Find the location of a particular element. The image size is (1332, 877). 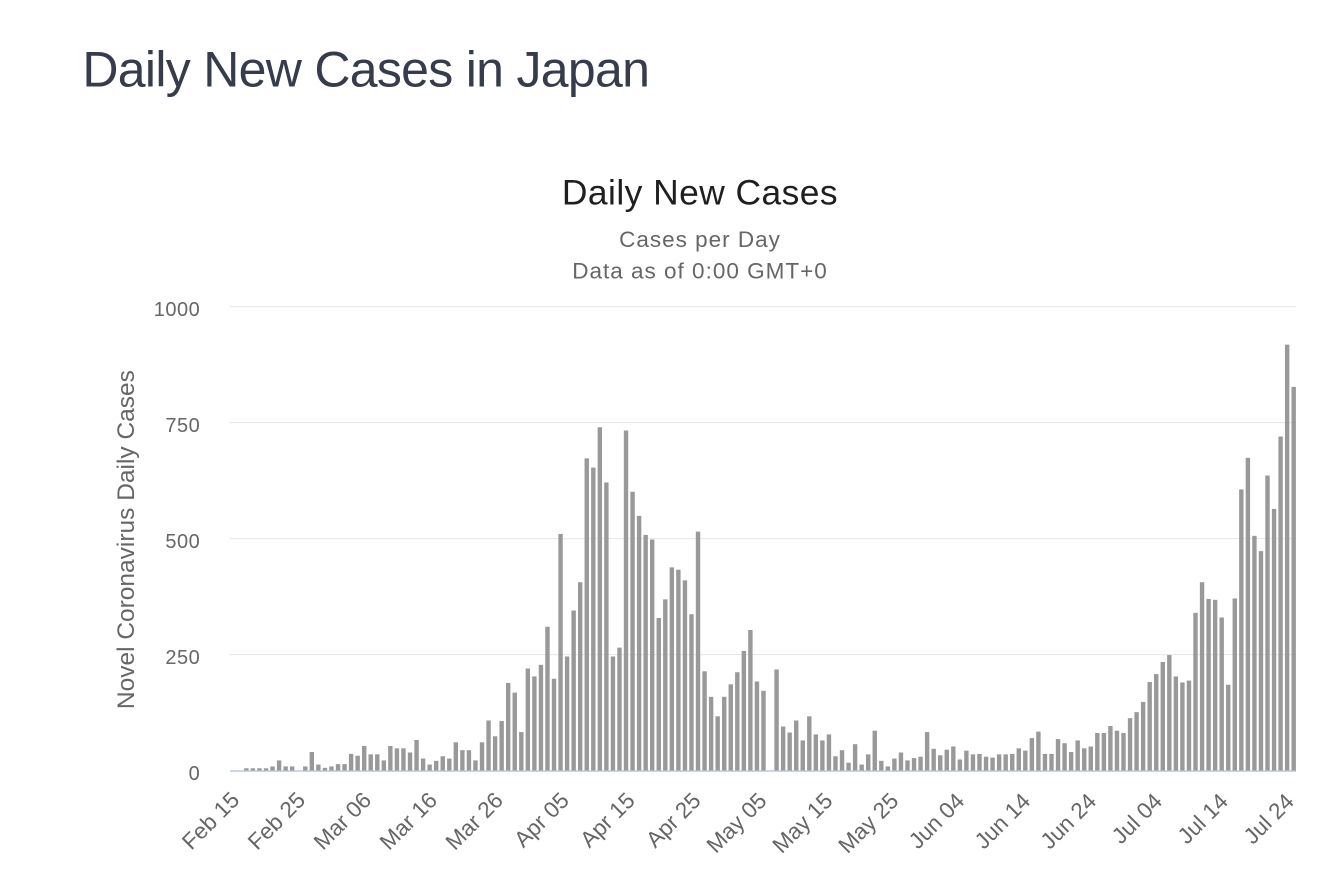

svg-text: Daily New Cases is located at coordinates (700, 193).